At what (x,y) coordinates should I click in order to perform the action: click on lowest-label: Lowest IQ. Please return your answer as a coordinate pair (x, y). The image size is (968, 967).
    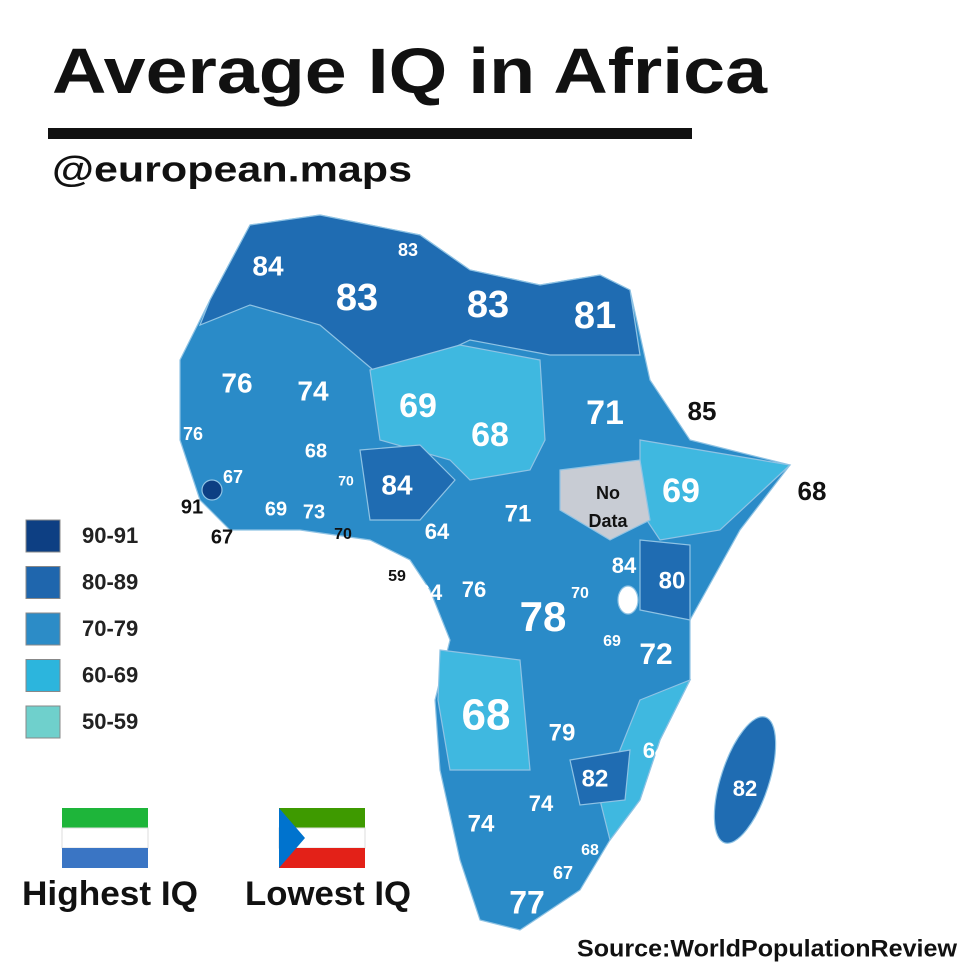
    Looking at the image, I should click on (328, 894).